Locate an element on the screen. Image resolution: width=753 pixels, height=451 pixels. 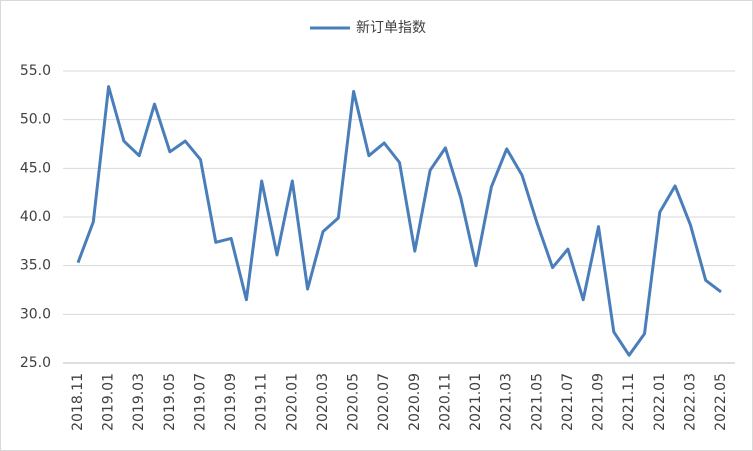
x-tick-label: 2020.07 is located at coordinates (384, 402).